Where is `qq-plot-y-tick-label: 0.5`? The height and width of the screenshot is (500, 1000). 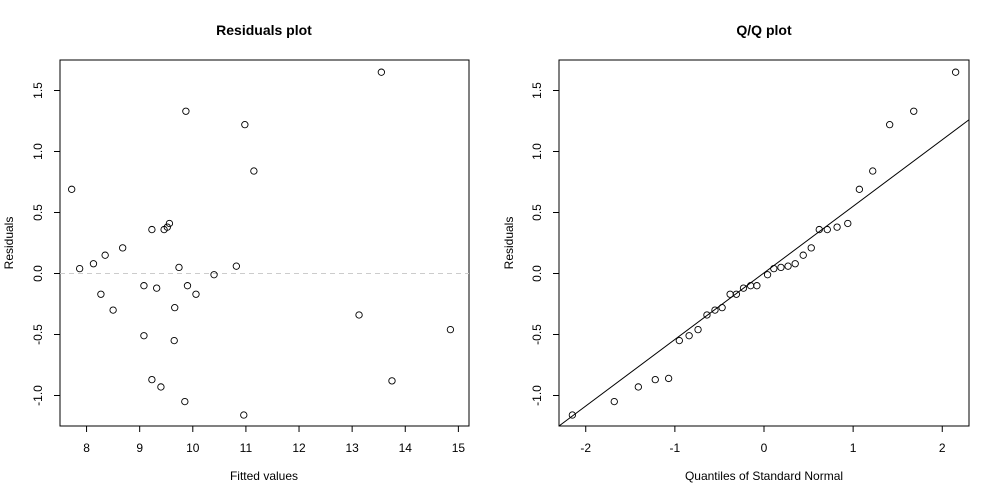 qq-plot-y-tick-label: 0.5 is located at coordinates (537, 212).